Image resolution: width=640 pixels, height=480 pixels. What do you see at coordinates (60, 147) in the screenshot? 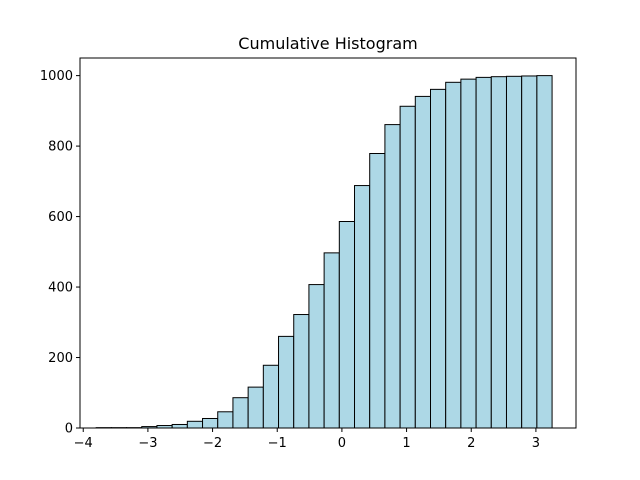
I see `y-tick-label: 800` at bounding box center [60, 147].